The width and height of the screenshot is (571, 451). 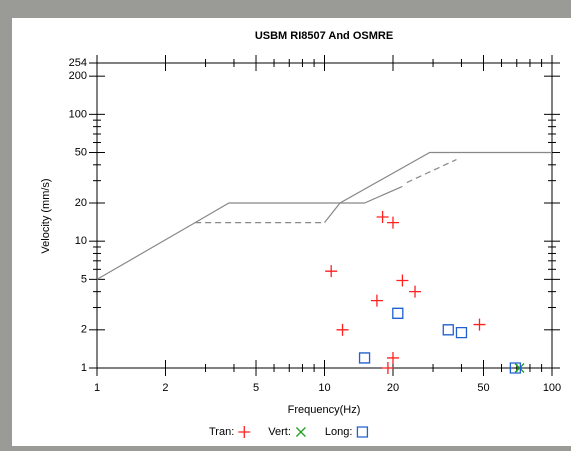 What do you see at coordinates (256, 388) in the screenshot?
I see `x-tick-label: 5` at bounding box center [256, 388].